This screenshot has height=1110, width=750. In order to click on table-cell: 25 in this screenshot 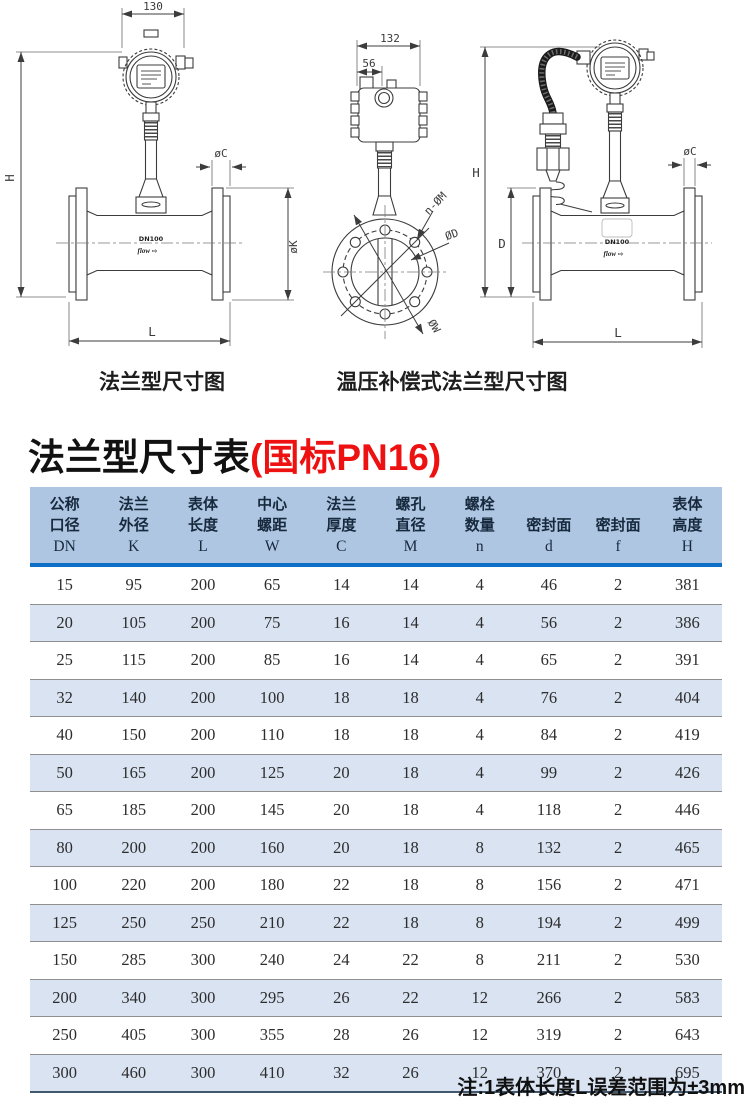, I will do `click(65, 660)`.